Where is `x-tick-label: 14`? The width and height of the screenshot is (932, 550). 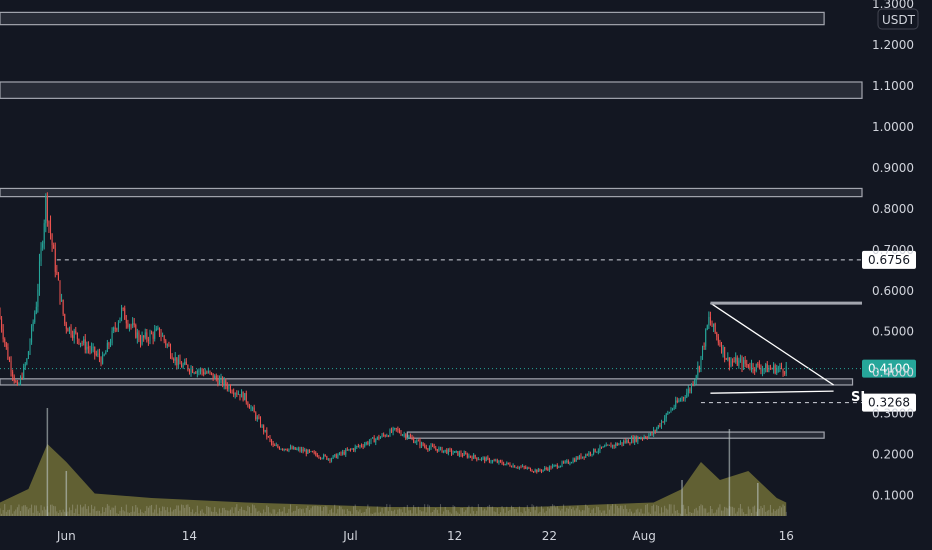 x-tick-label: 14 is located at coordinates (189, 536).